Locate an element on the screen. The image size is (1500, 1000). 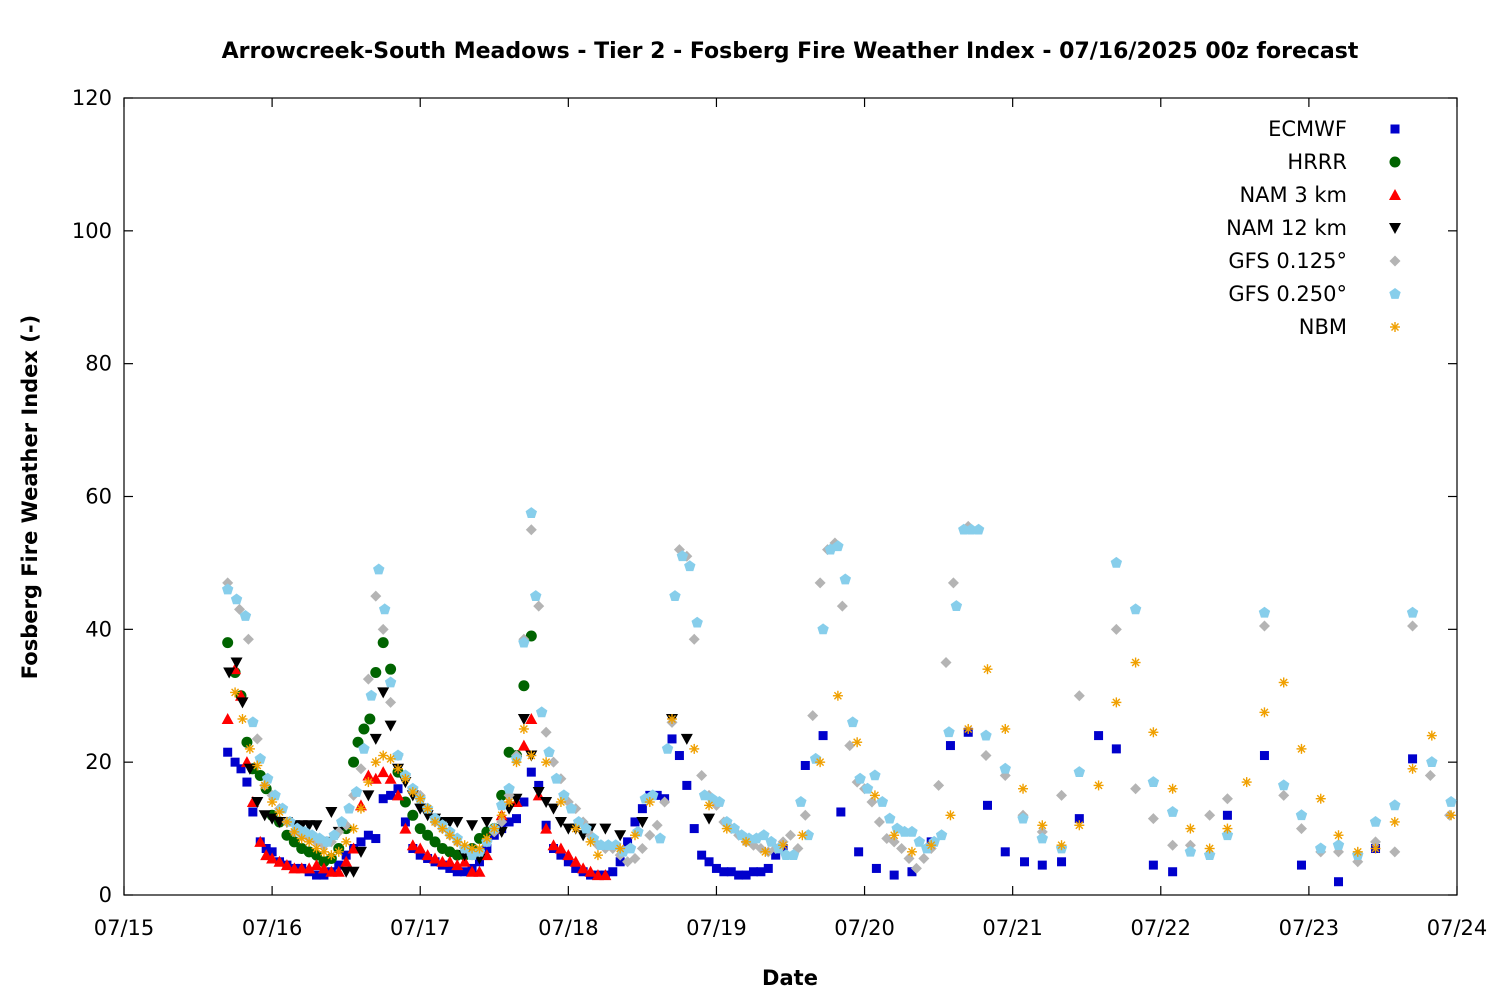
legend-label-gfs-0-125: GFS 0.125° is located at coordinates (1287, 261).